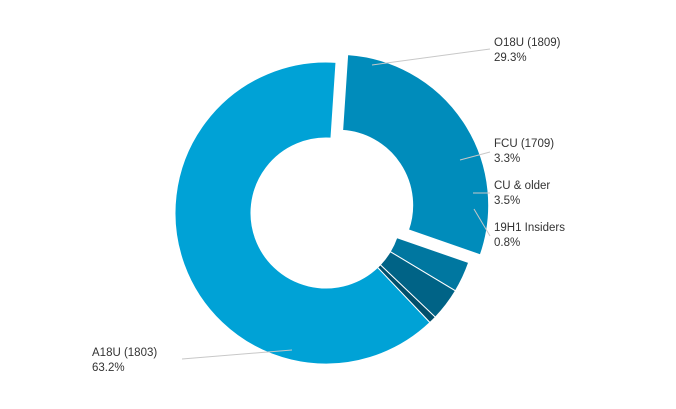  I want to click on slice-name-label: A18U (1803), so click(124, 353).